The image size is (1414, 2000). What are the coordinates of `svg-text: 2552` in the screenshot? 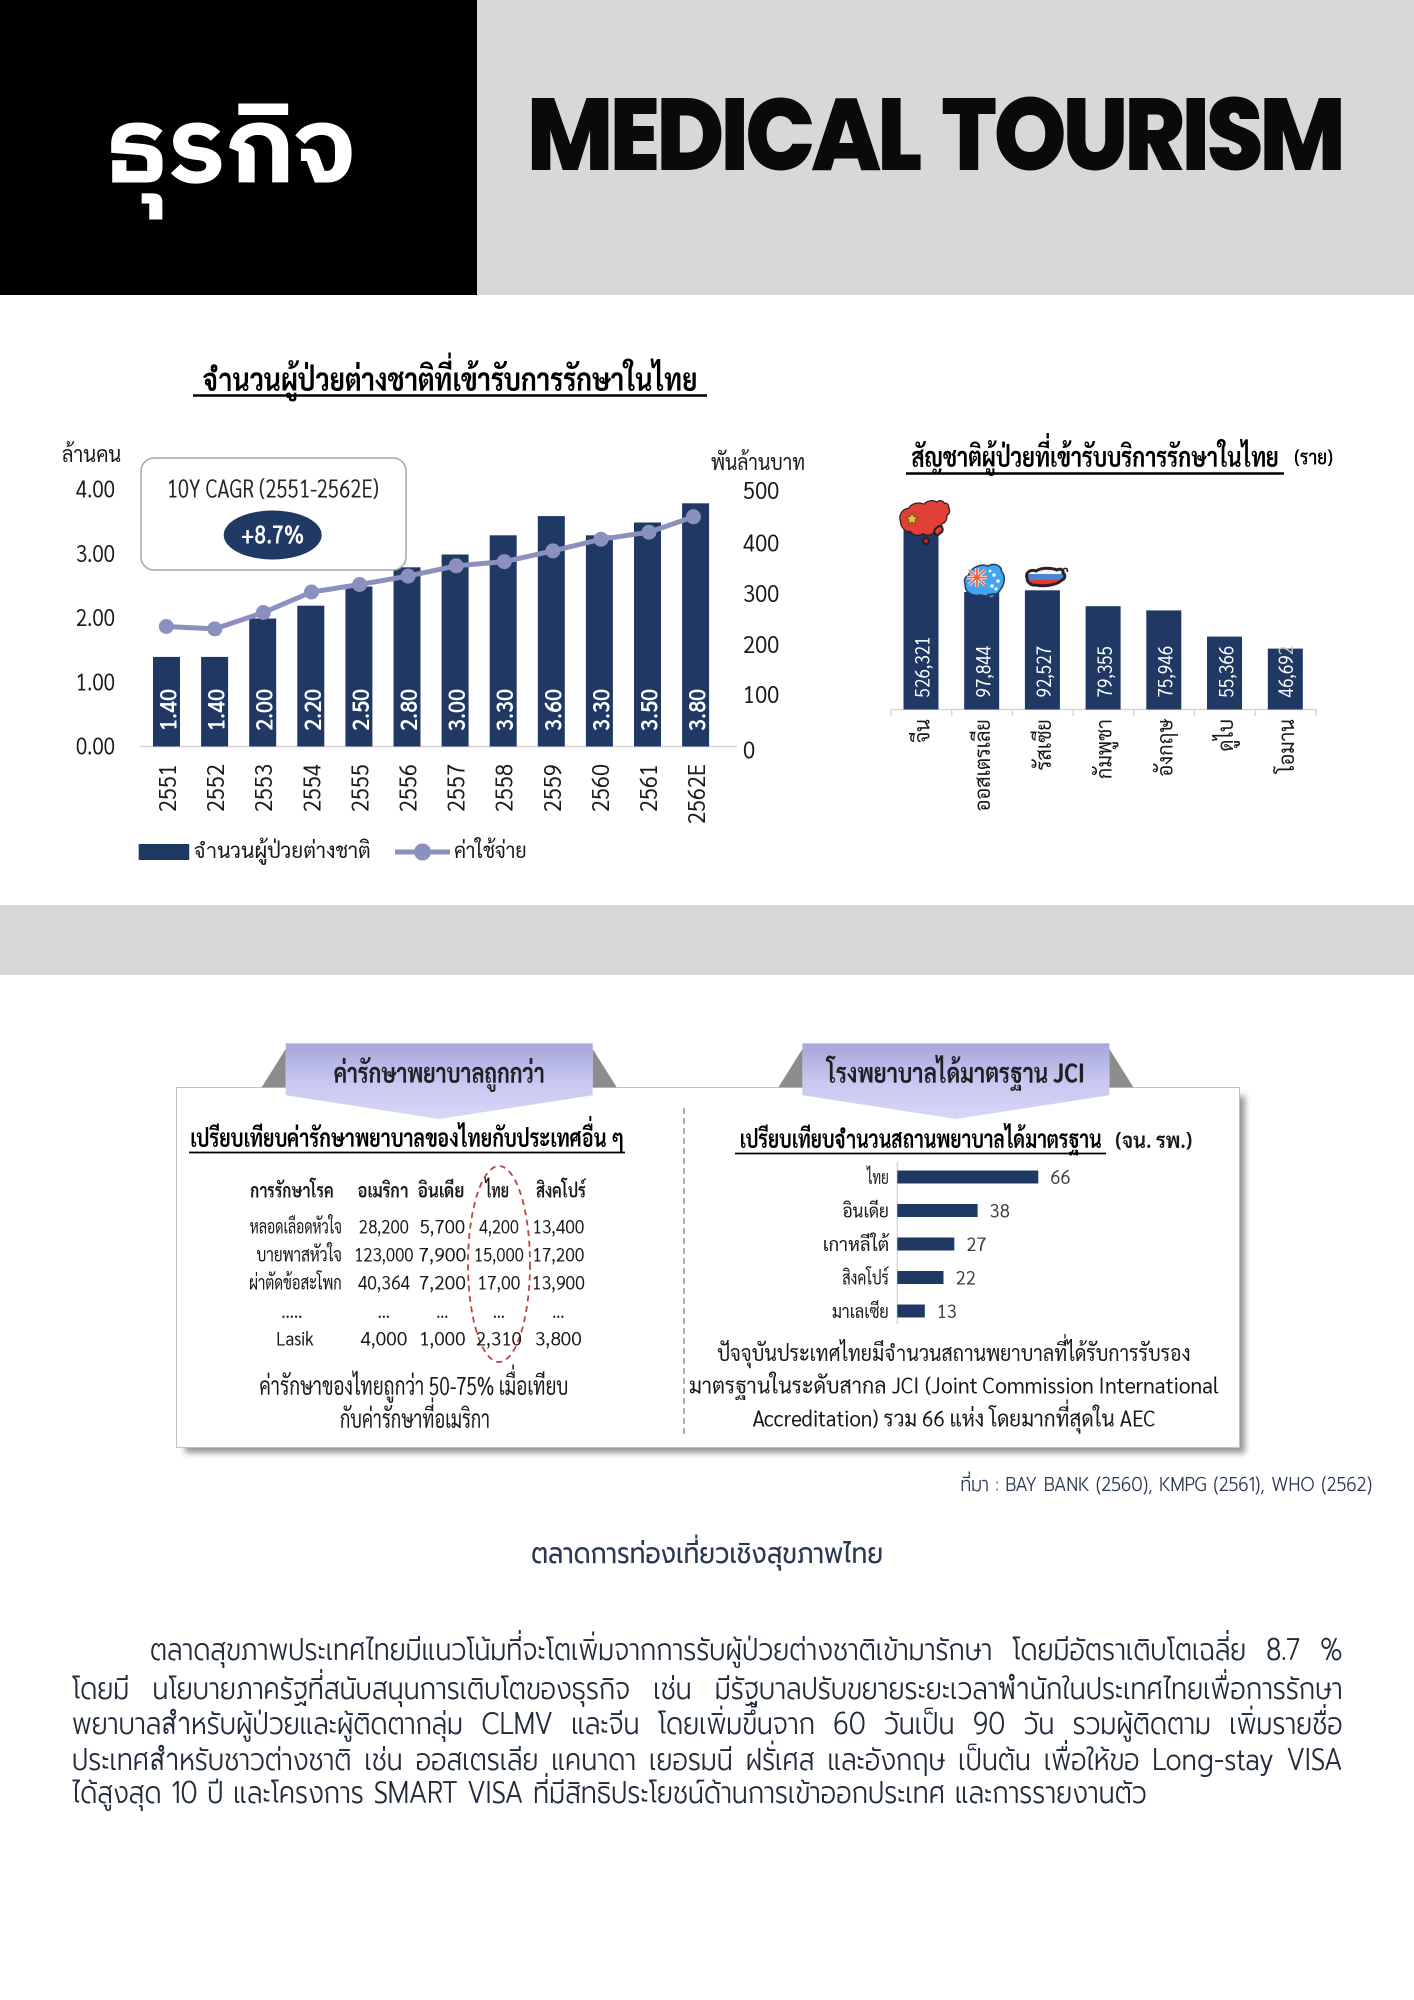 It's located at (215, 788).